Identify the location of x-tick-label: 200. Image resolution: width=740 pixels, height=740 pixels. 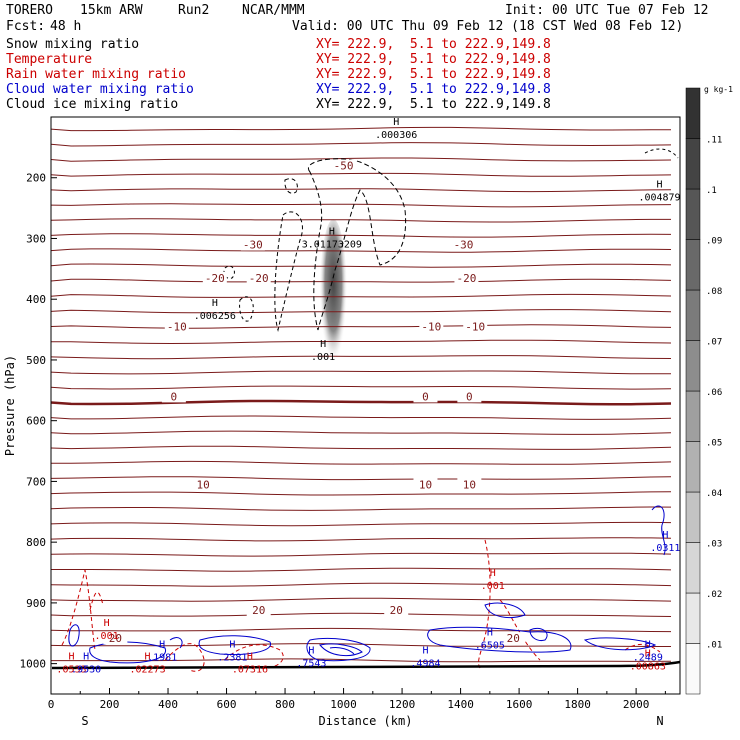
(110, 704).